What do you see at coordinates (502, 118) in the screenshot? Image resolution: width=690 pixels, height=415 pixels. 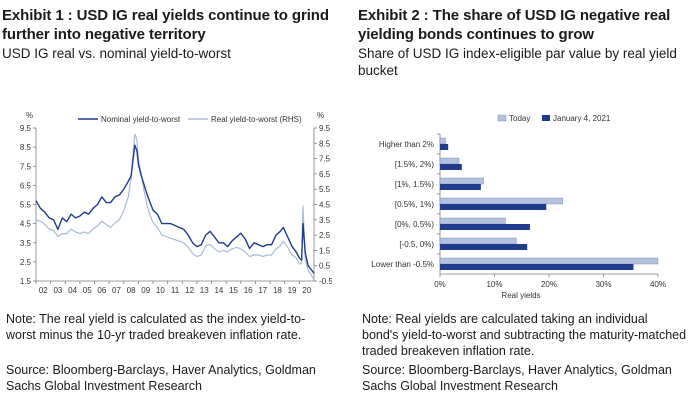 I see `legend-swatch-today` at bounding box center [502, 118].